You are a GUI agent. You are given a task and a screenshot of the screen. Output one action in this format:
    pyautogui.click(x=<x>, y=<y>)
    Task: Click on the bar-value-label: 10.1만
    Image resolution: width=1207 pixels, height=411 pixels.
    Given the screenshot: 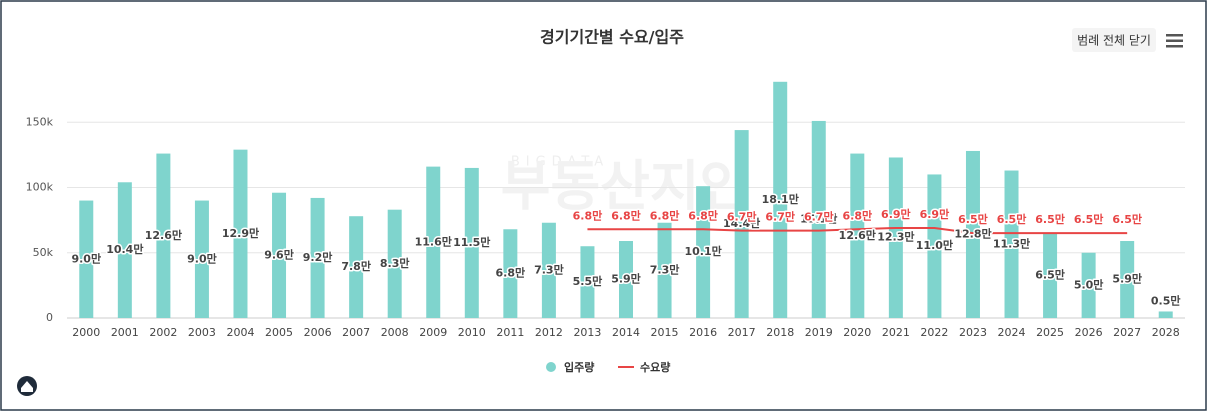 What is the action you would take?
    pyautogui.click(x=702, y=251)
    